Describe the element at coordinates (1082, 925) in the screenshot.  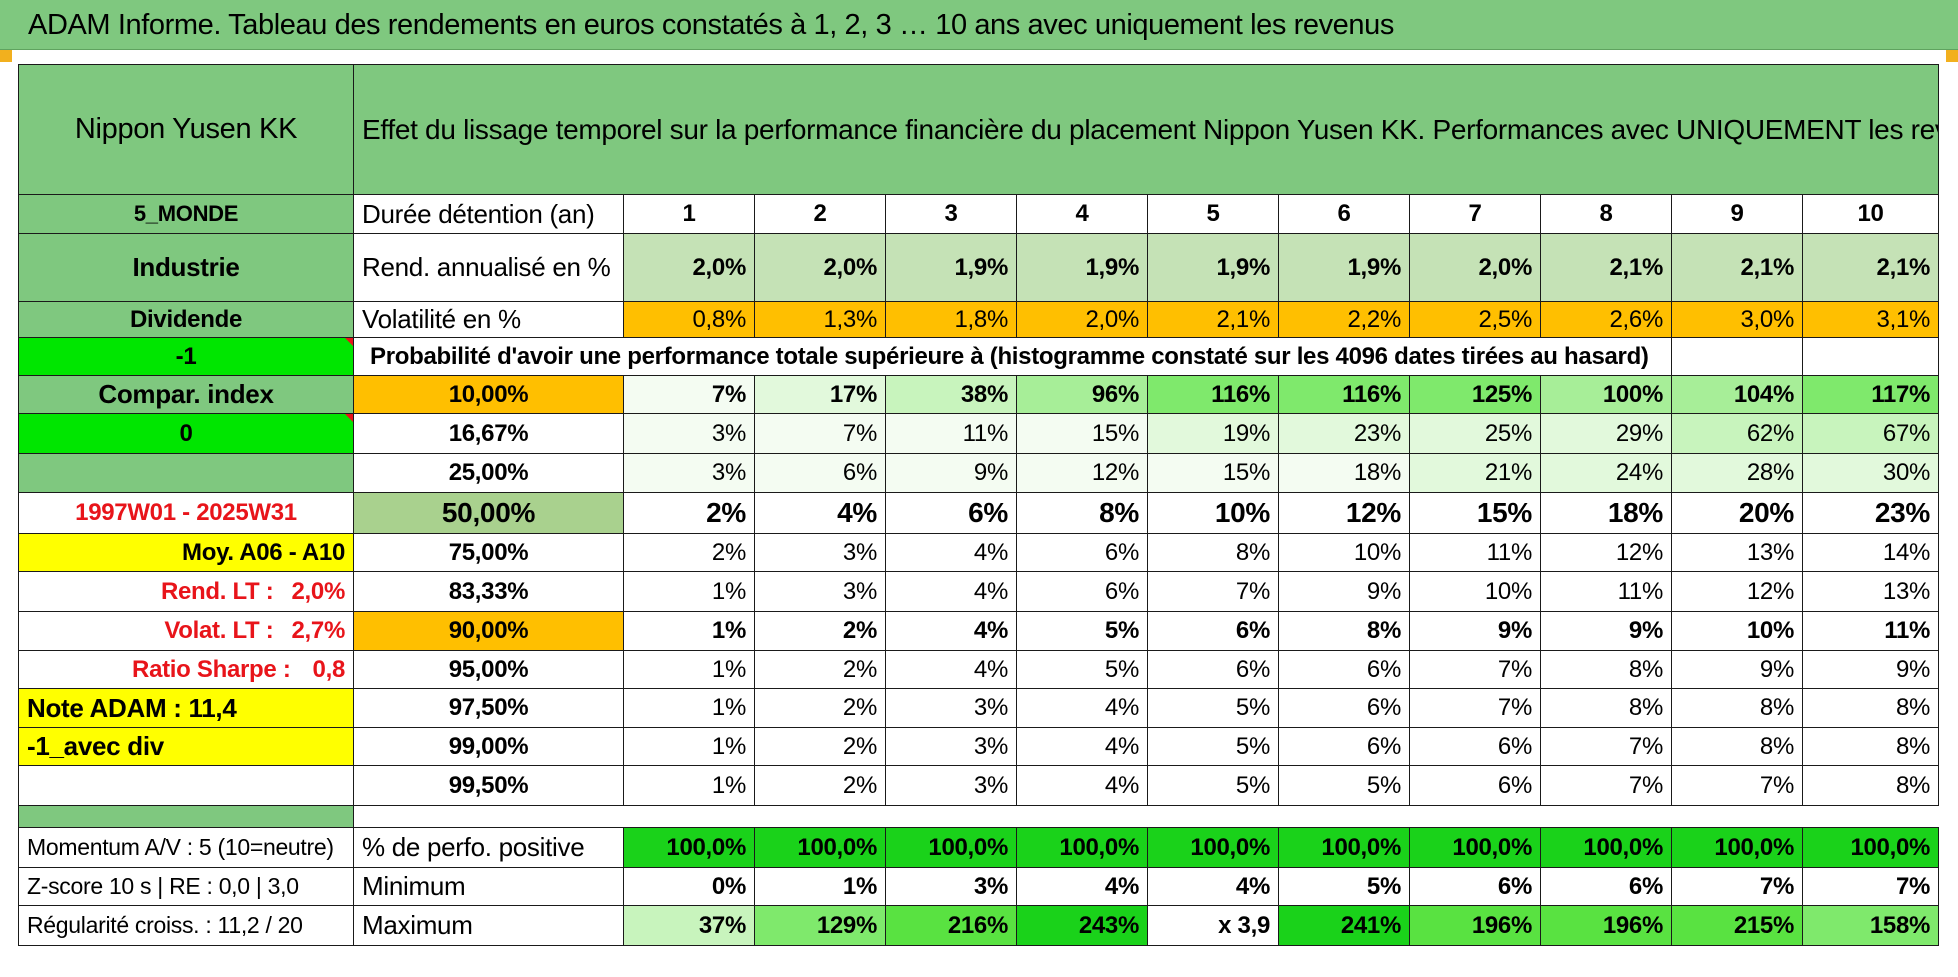
I see `maximum-value: 243%` at that location.